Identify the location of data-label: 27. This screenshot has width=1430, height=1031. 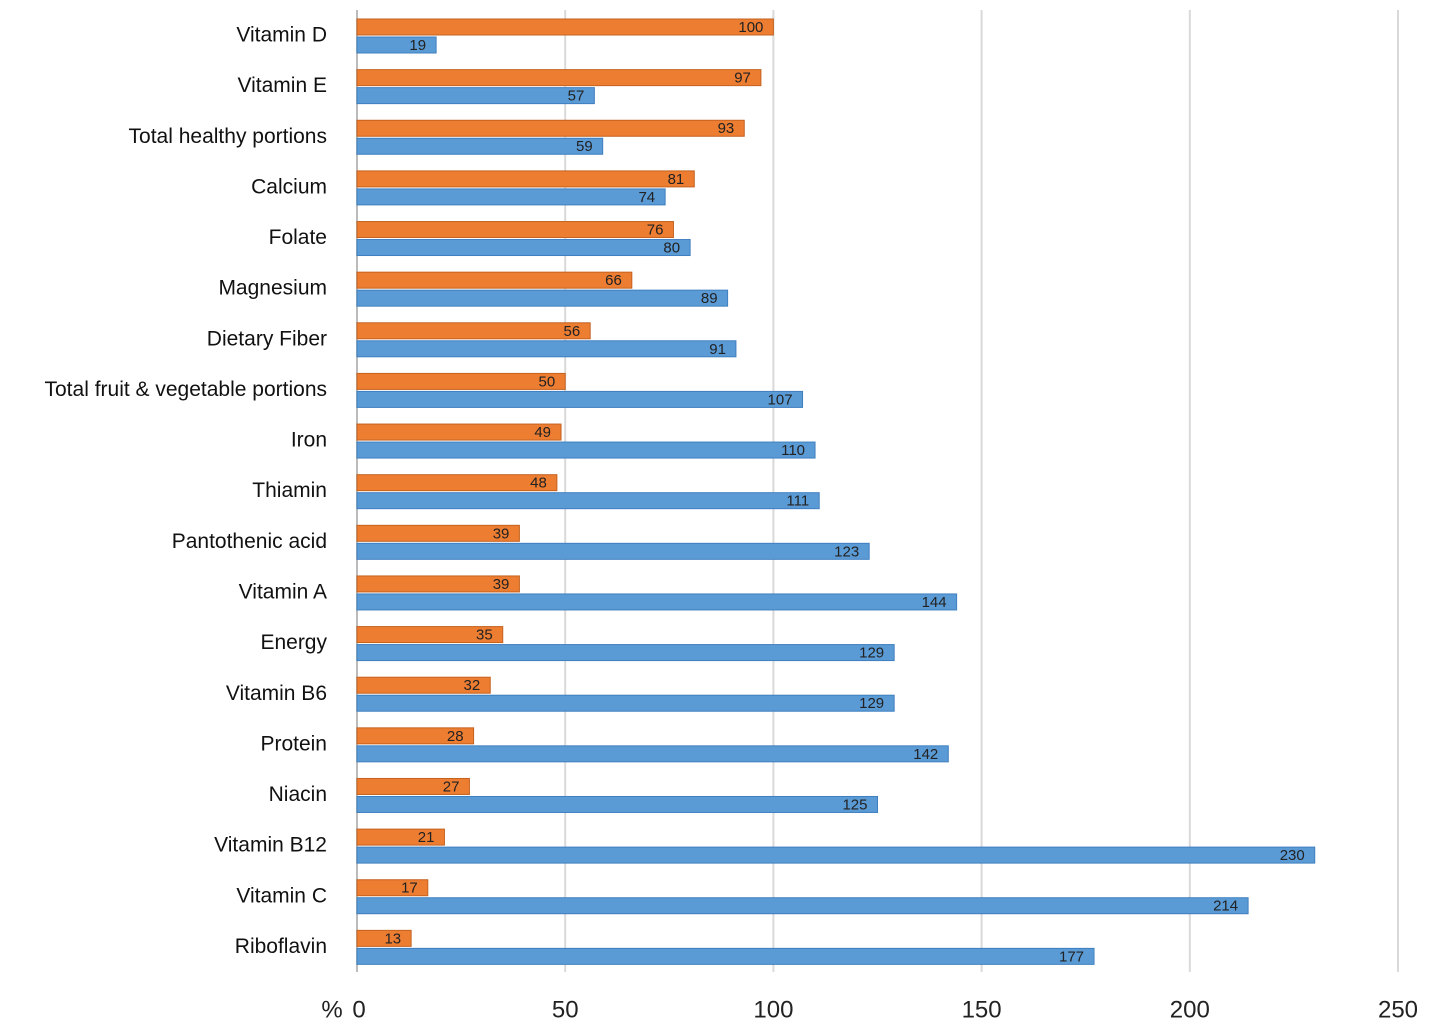
(451, 786).